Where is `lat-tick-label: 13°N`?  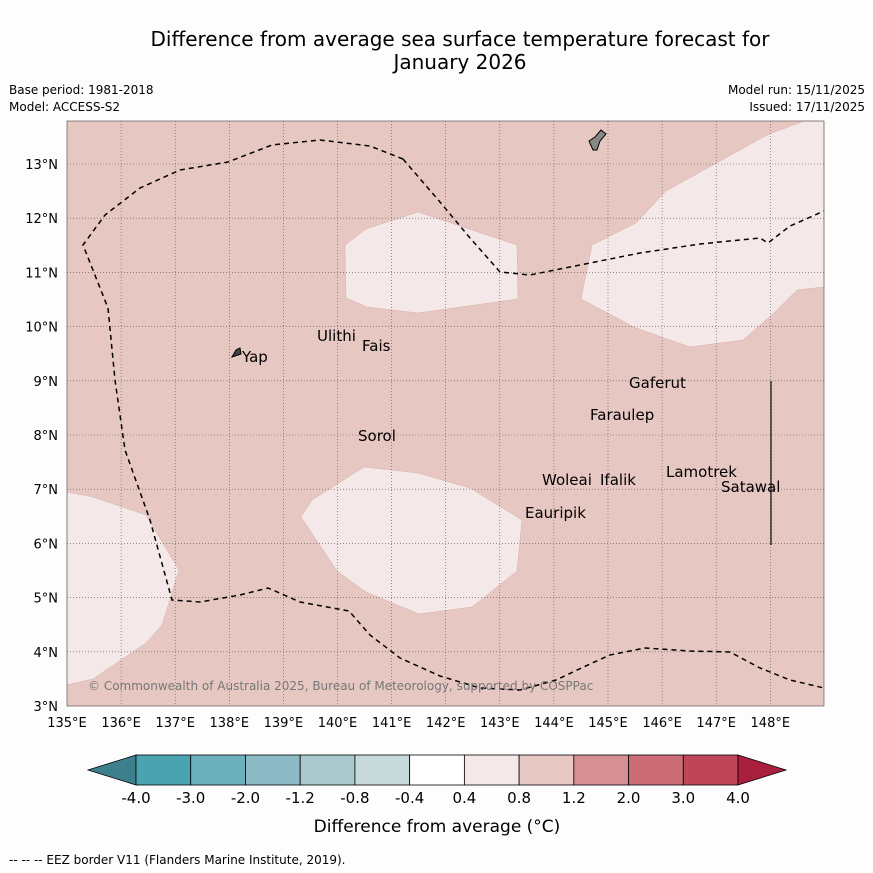 lat-tick-label: 13°N is located at coordinates (41, 165).